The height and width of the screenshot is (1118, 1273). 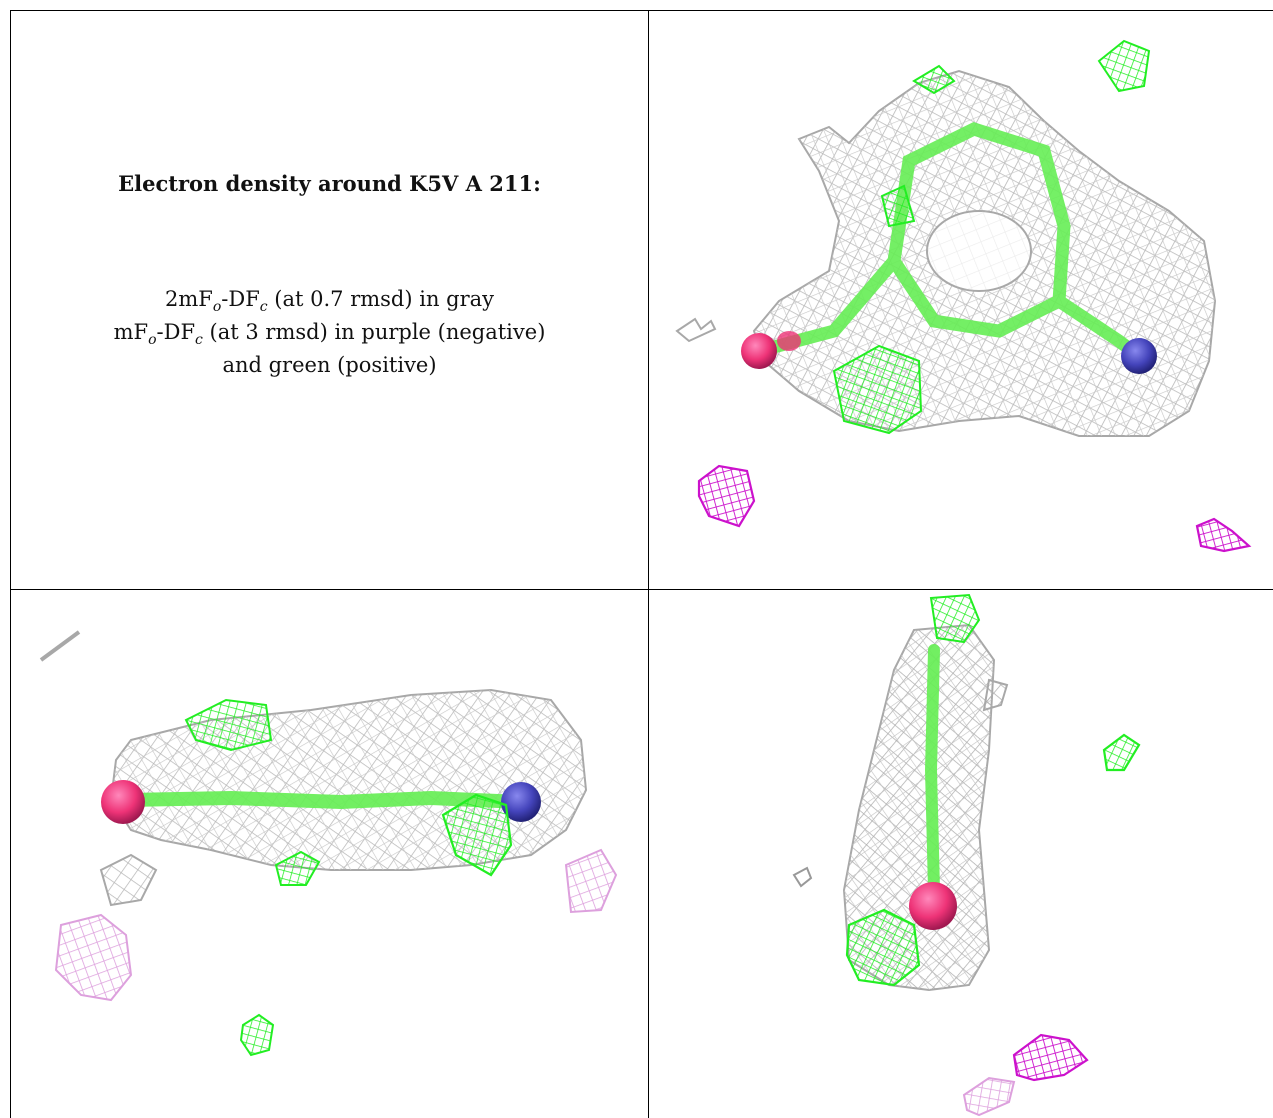 What do you see at coordinates (329, 183) in the screenshot?
I see `legend-title: Electron density around K5V A 211:` at bounding box center [329, 183].